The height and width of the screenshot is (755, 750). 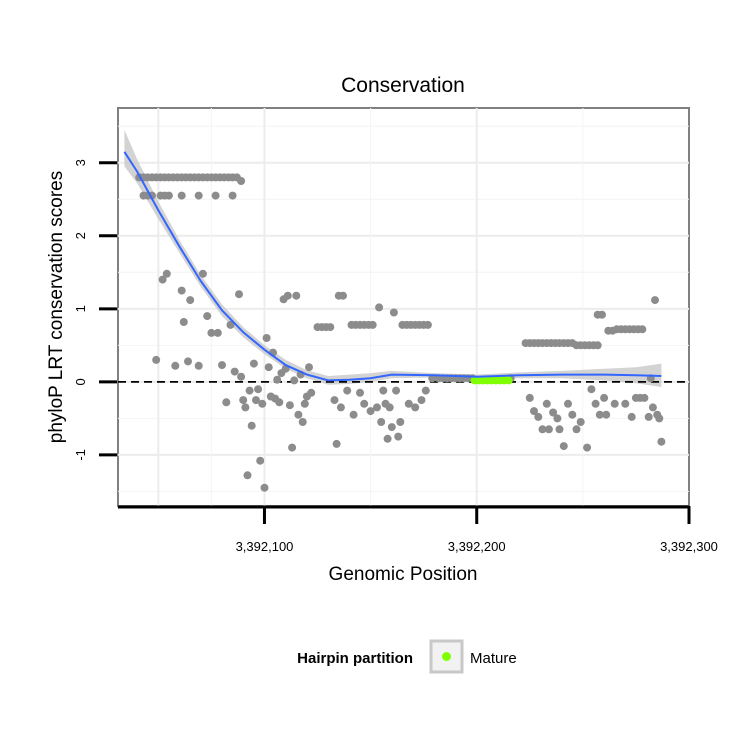 I want to click on x-tick-label: 3,392,100, so click(x=265, y=546).